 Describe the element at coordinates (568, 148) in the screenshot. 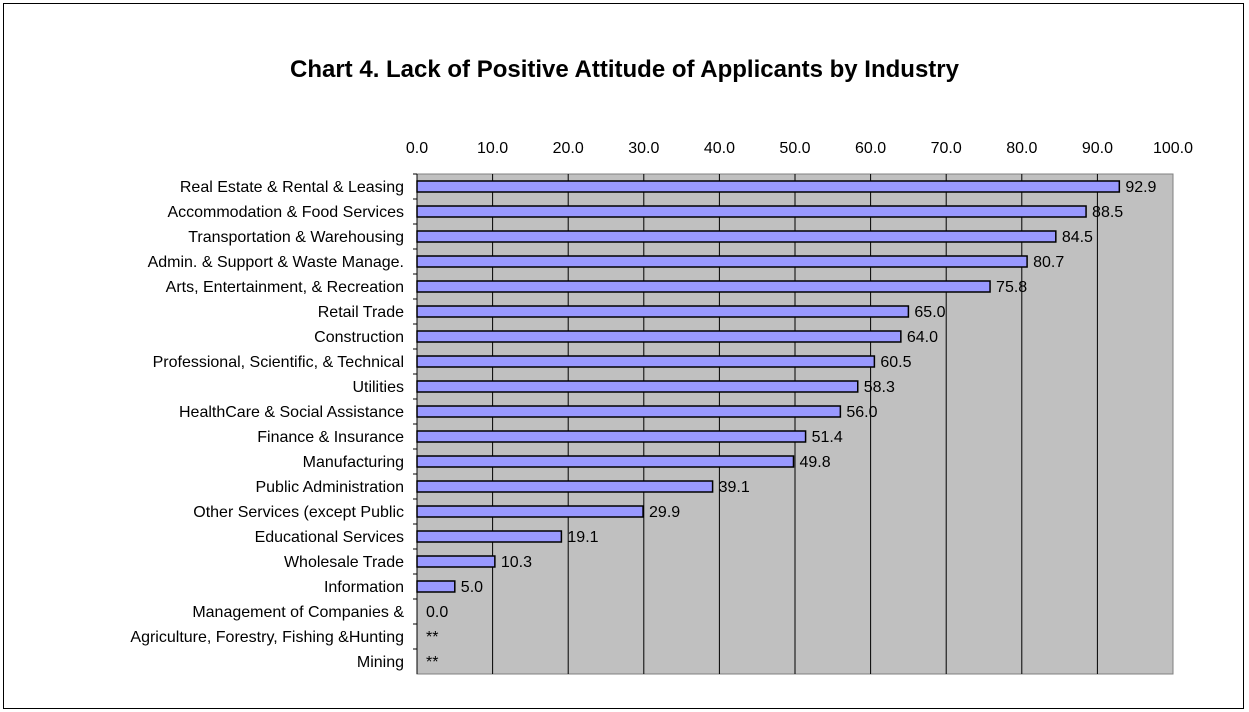

I see `x-tick-label: 20.0` at that location.